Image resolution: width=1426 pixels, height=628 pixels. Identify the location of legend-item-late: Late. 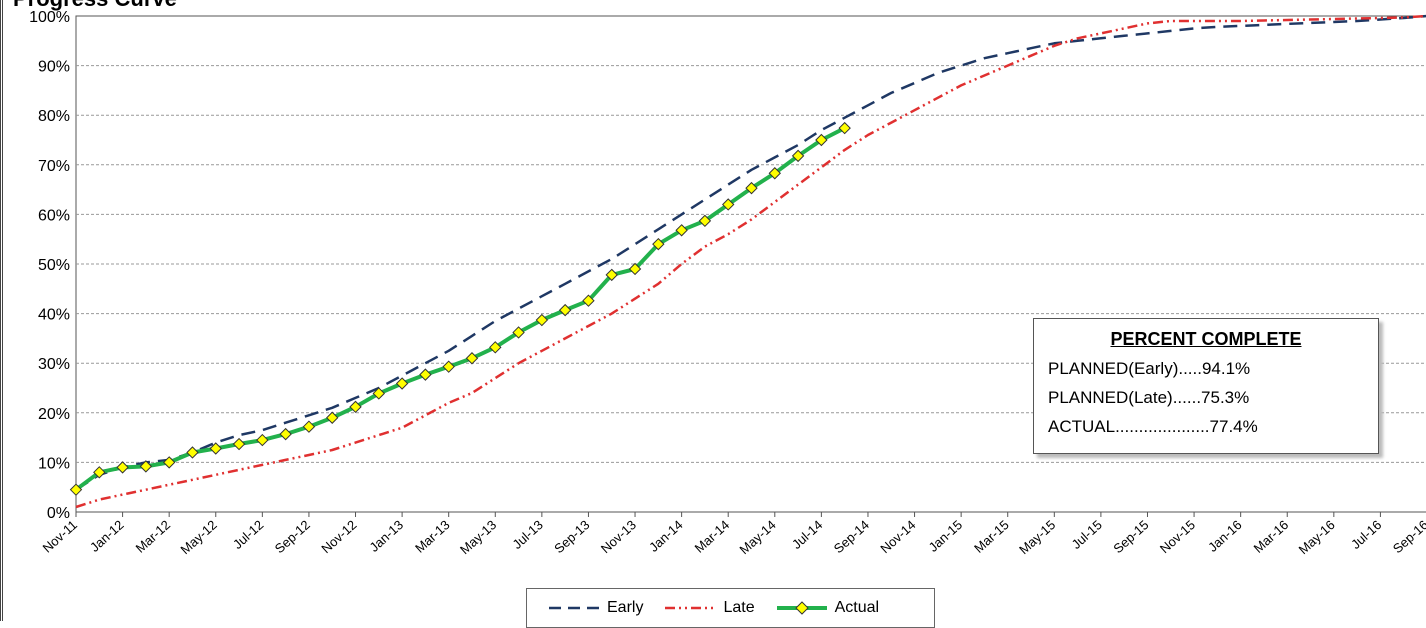
(709, 608).